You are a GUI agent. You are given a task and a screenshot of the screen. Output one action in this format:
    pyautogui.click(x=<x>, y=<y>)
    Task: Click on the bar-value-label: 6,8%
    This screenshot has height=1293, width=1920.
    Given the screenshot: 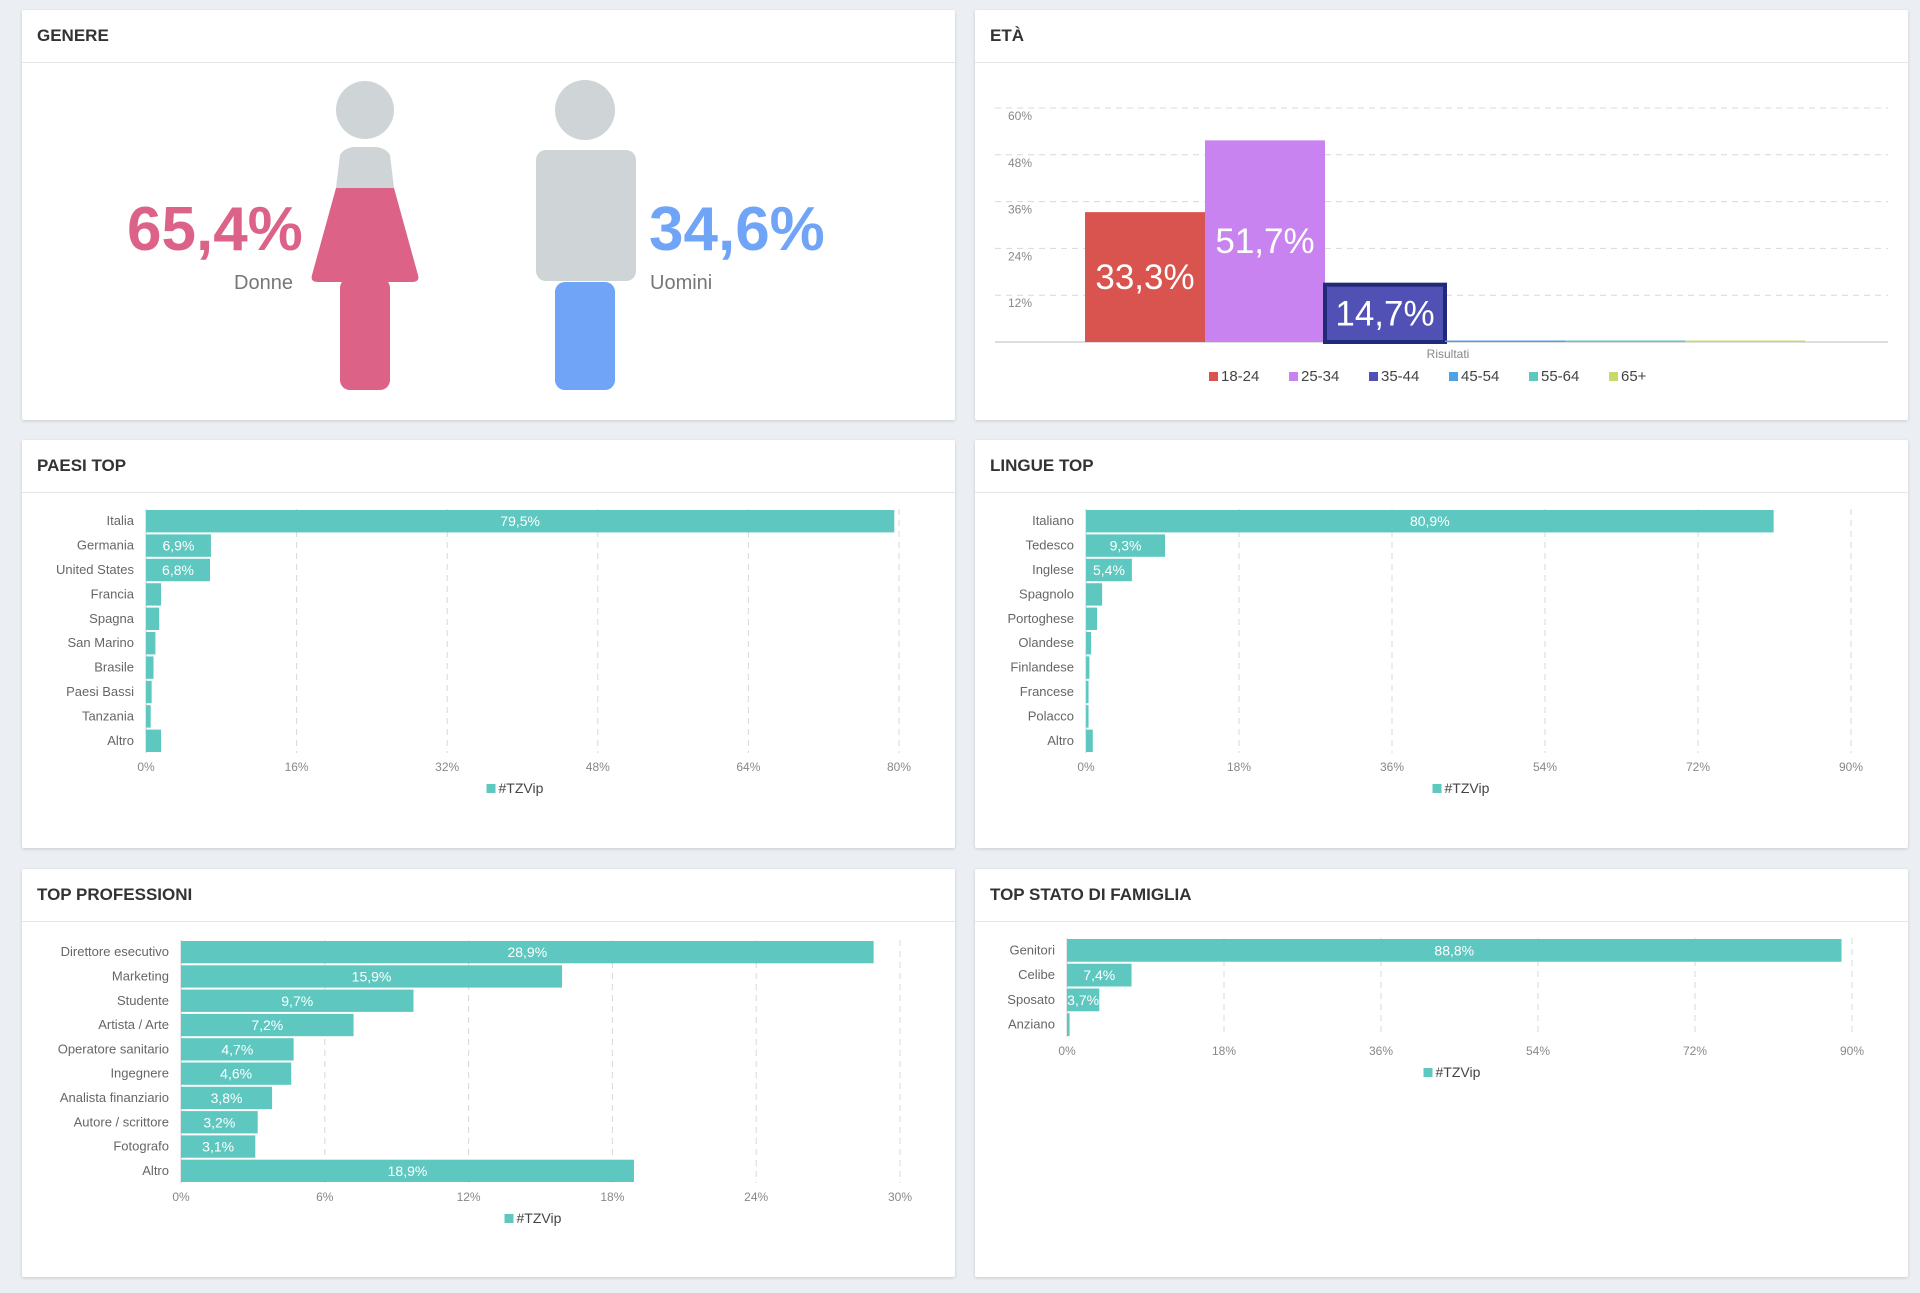 What is the action you would take?
    pyautogui.click(x=178, y=570)
    